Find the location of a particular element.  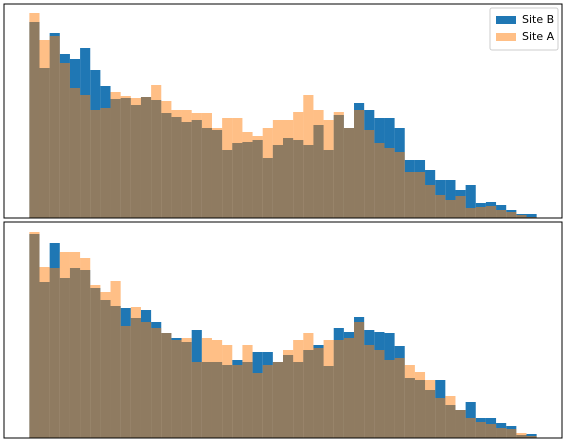

legend-label: Site A is located at coordinates (538, 36).